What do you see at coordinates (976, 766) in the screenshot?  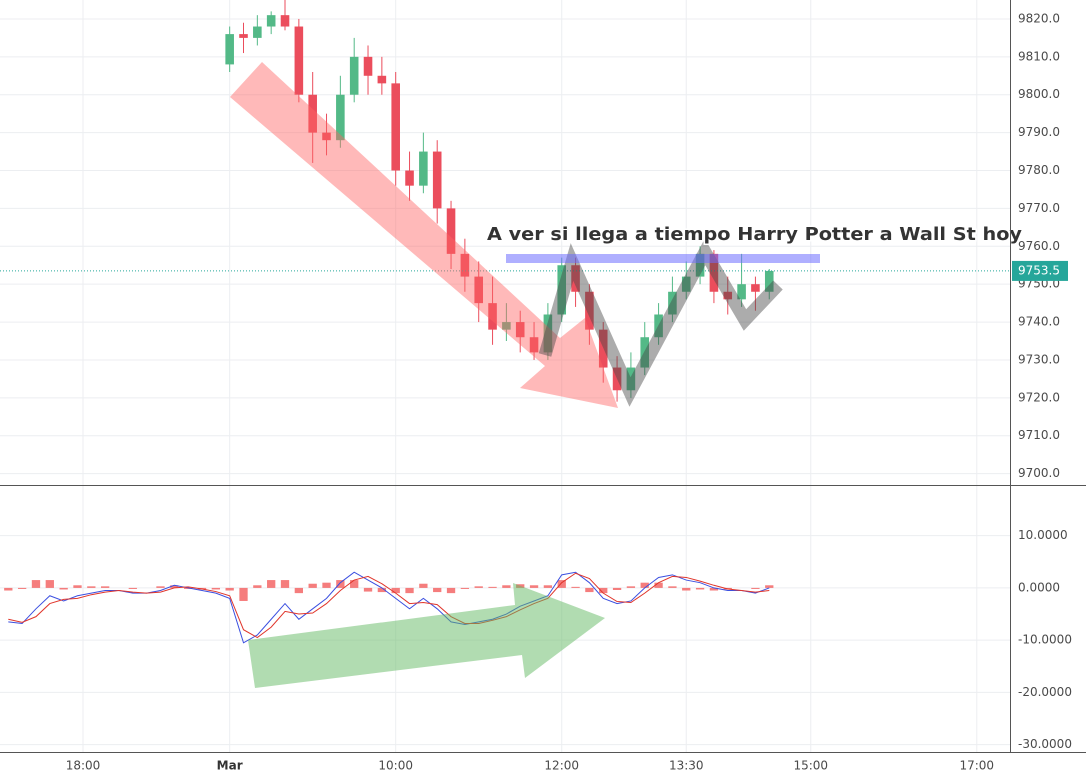 I see `x-tick-label: 17:00` at bounding box center [976, 766].